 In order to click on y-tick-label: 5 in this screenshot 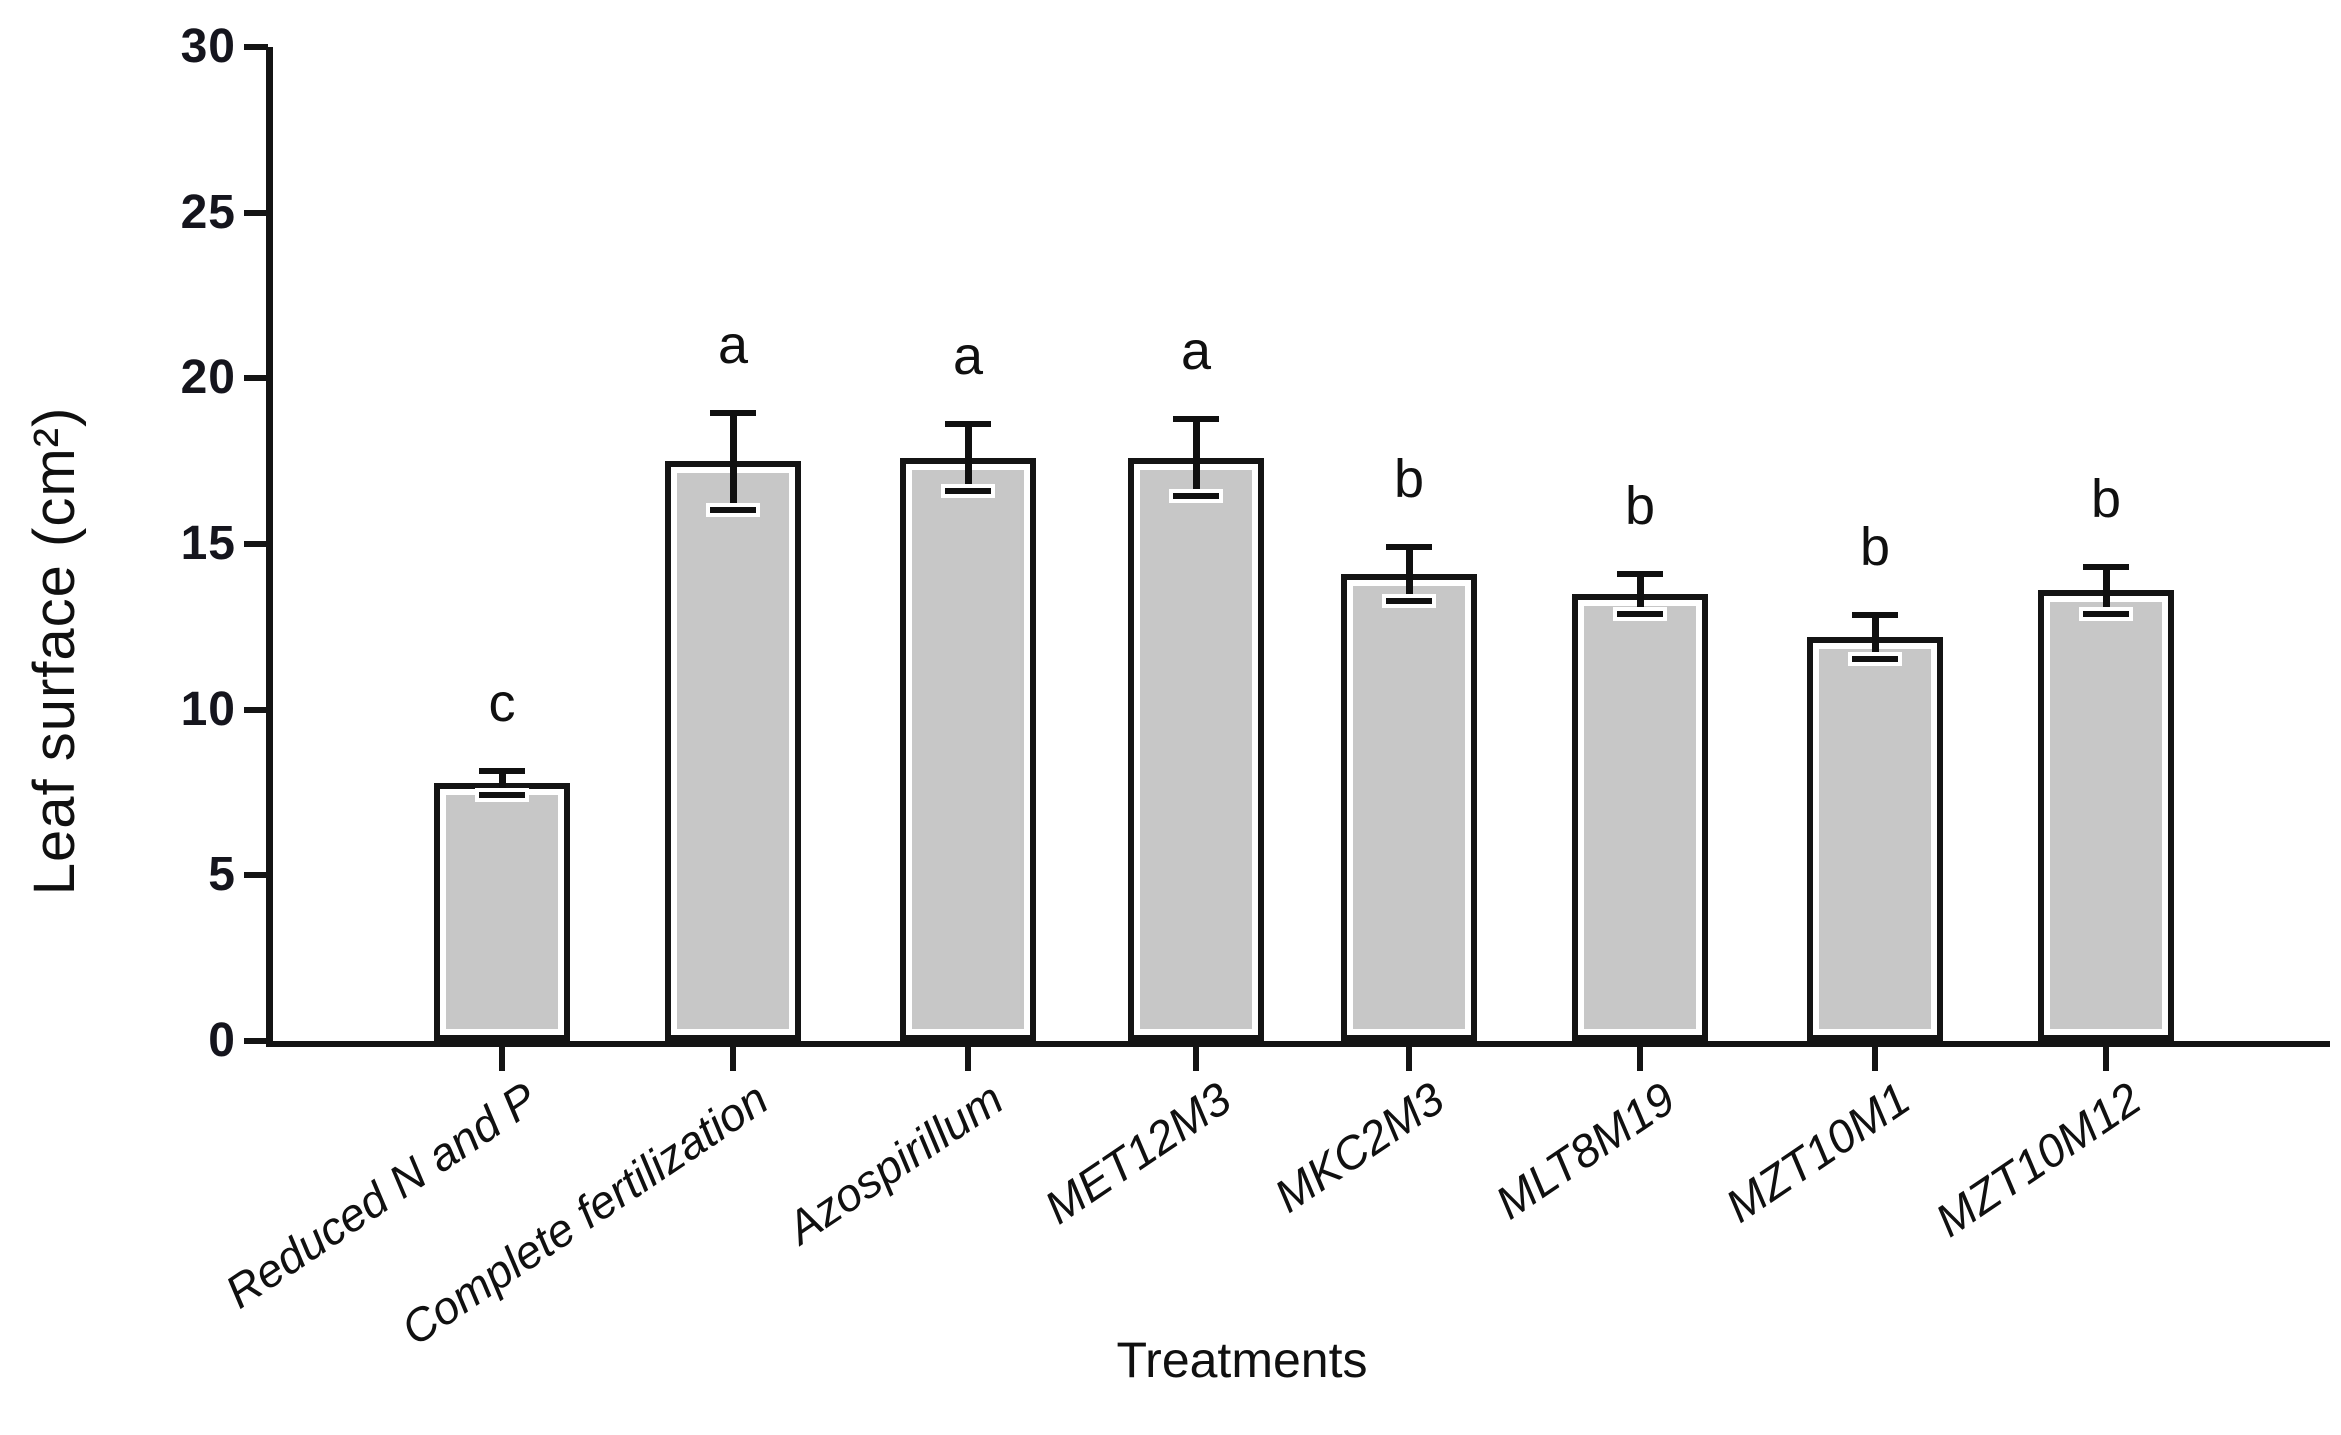, I will do `click(222, 875)`.